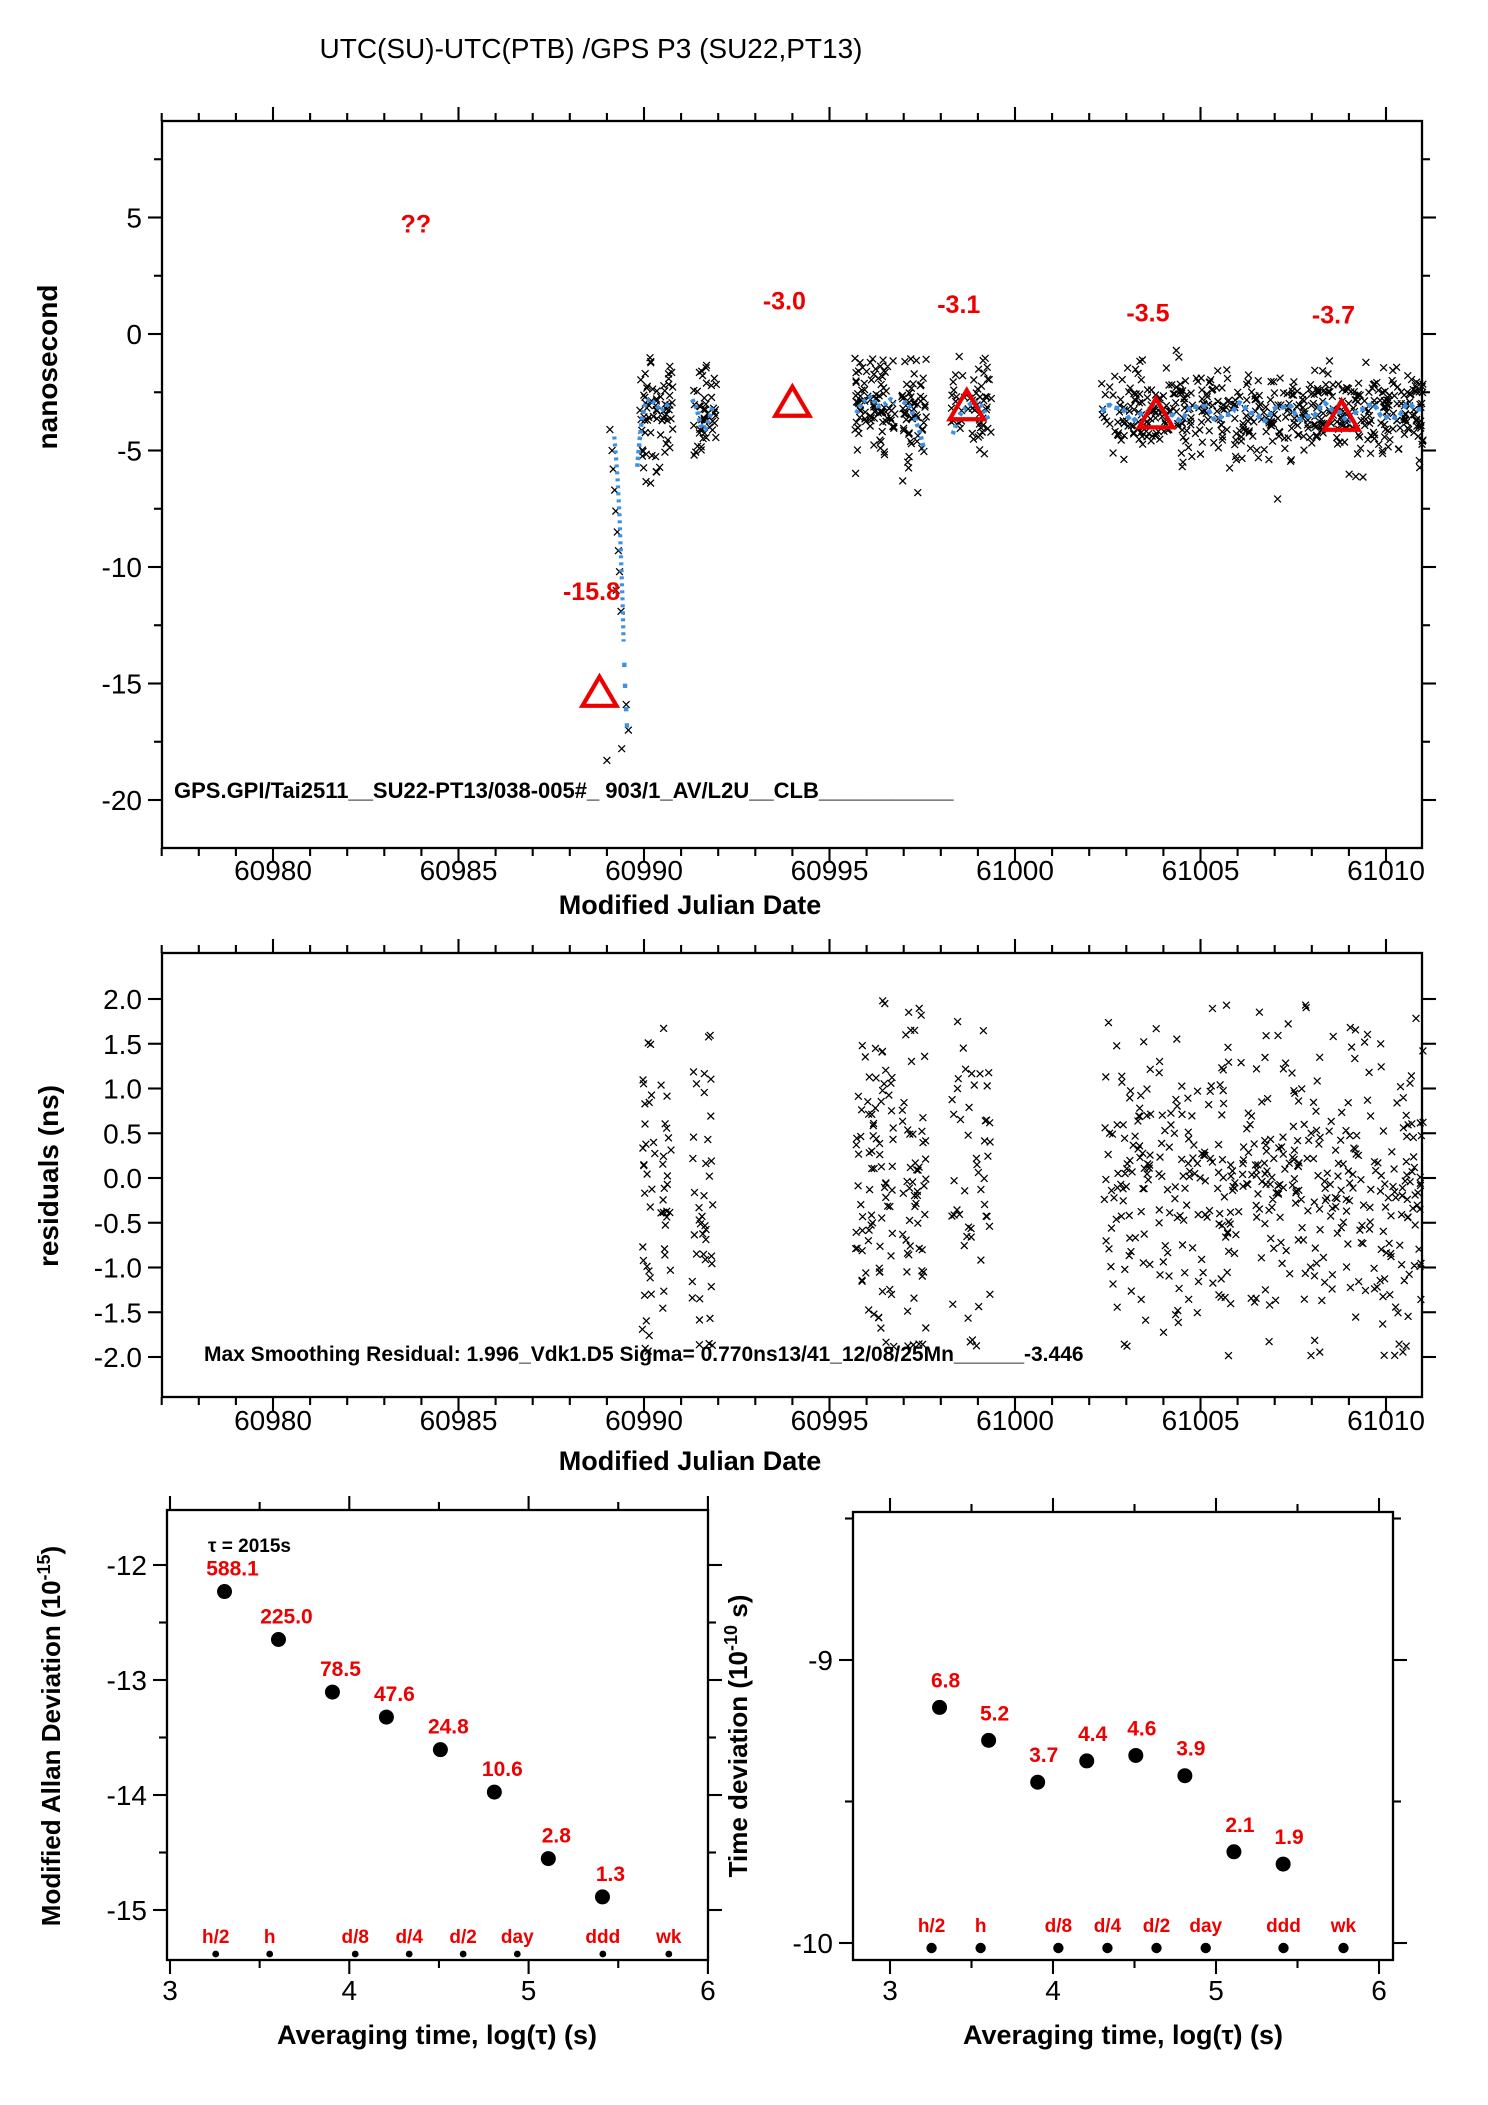 The image size is (1488, 2105). Describe the element at coordinates (502, 1769) in the screenshot. I see `mdev-value-label: 10.6` at that location.